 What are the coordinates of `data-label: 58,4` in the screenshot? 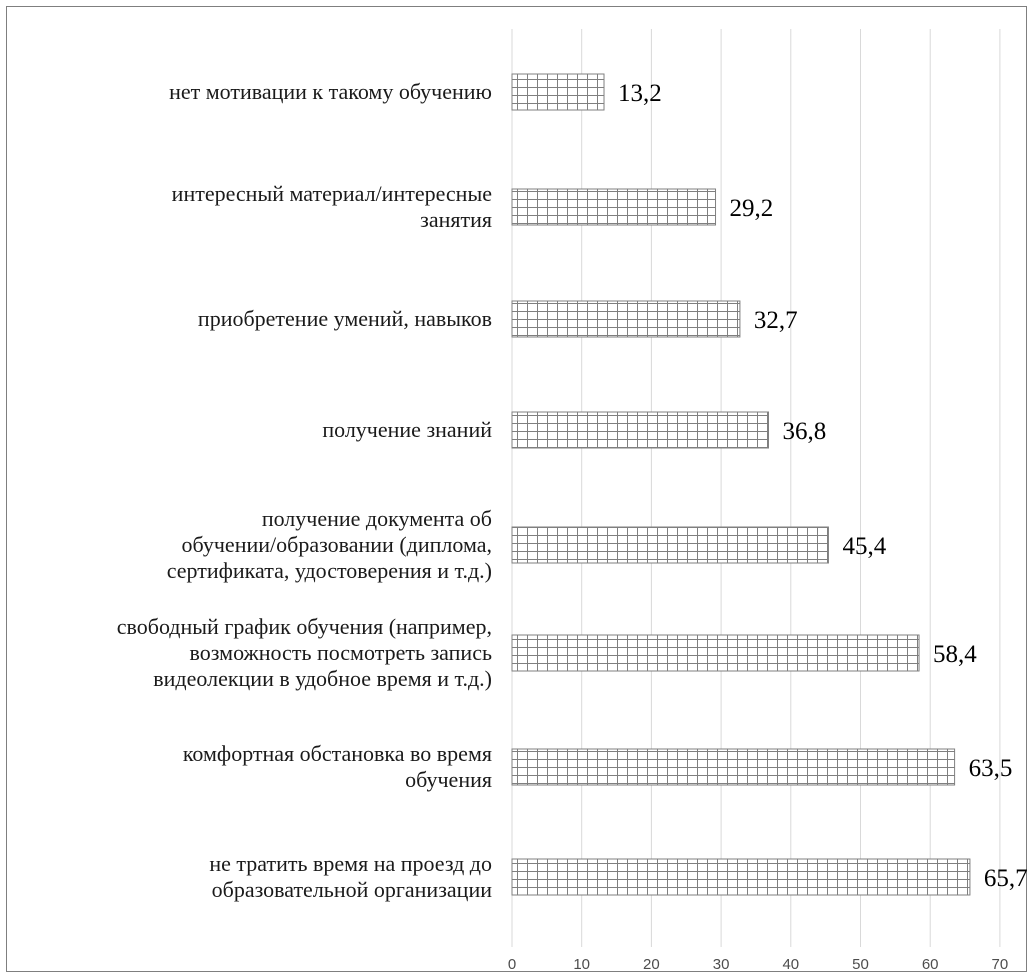 It's located at (955, 654).